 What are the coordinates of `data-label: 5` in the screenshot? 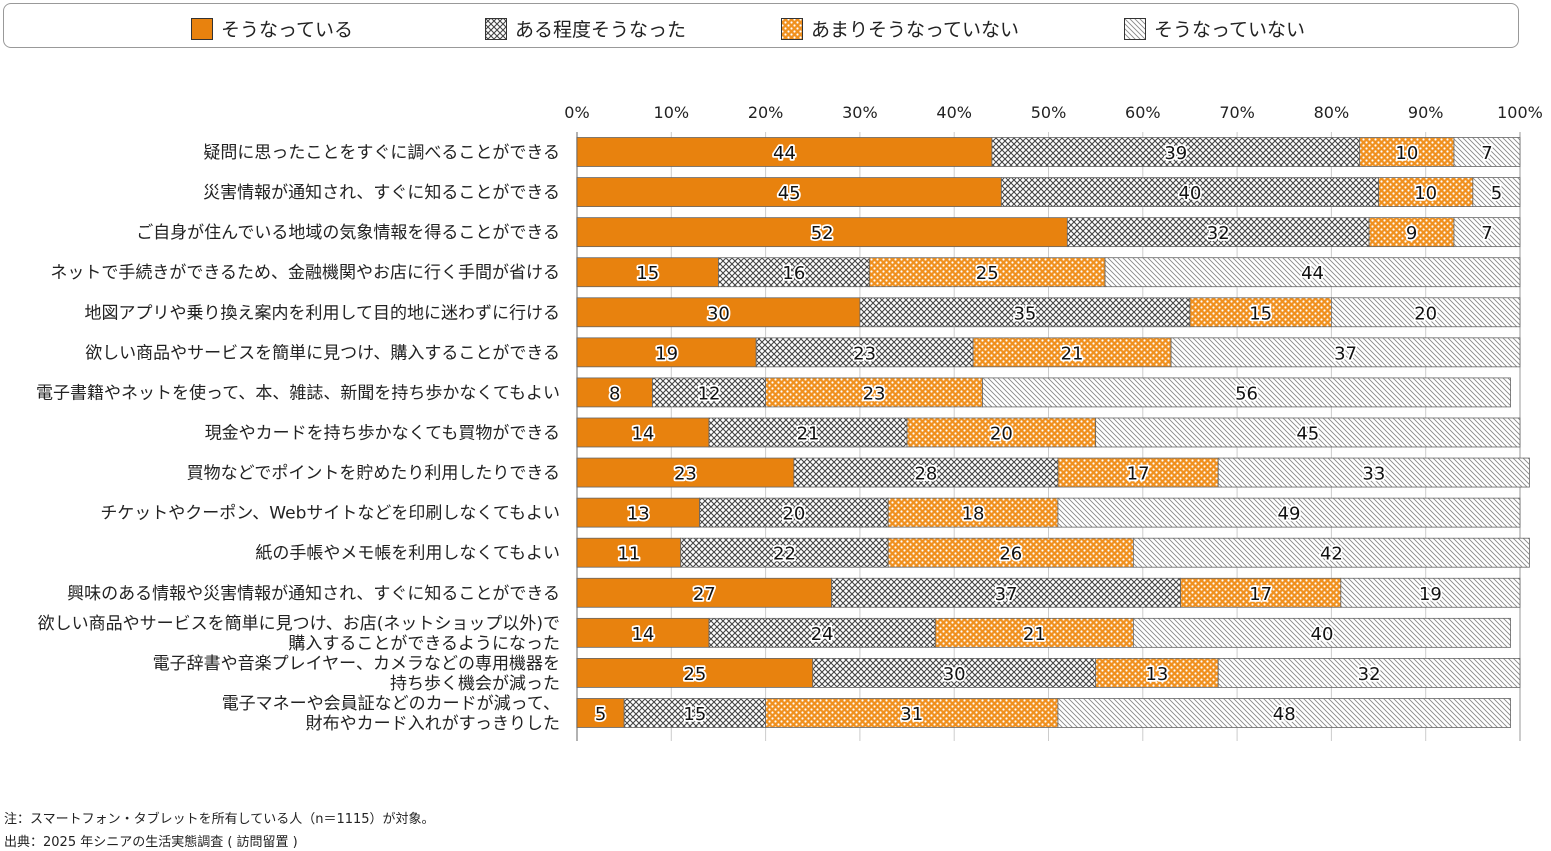 It's located at (600, 714).